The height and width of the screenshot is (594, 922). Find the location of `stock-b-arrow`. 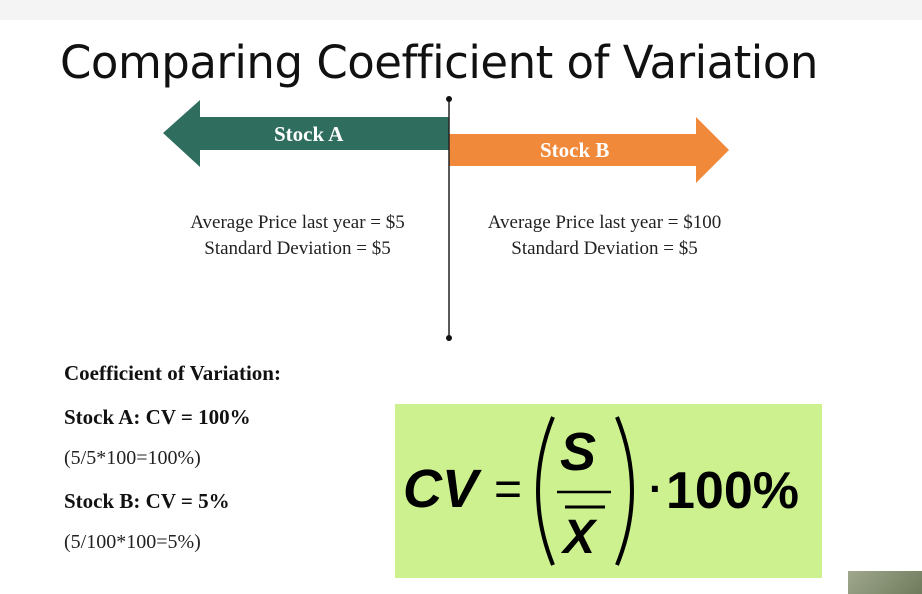

stock-b-arrow is located at coordinates (589, 150).